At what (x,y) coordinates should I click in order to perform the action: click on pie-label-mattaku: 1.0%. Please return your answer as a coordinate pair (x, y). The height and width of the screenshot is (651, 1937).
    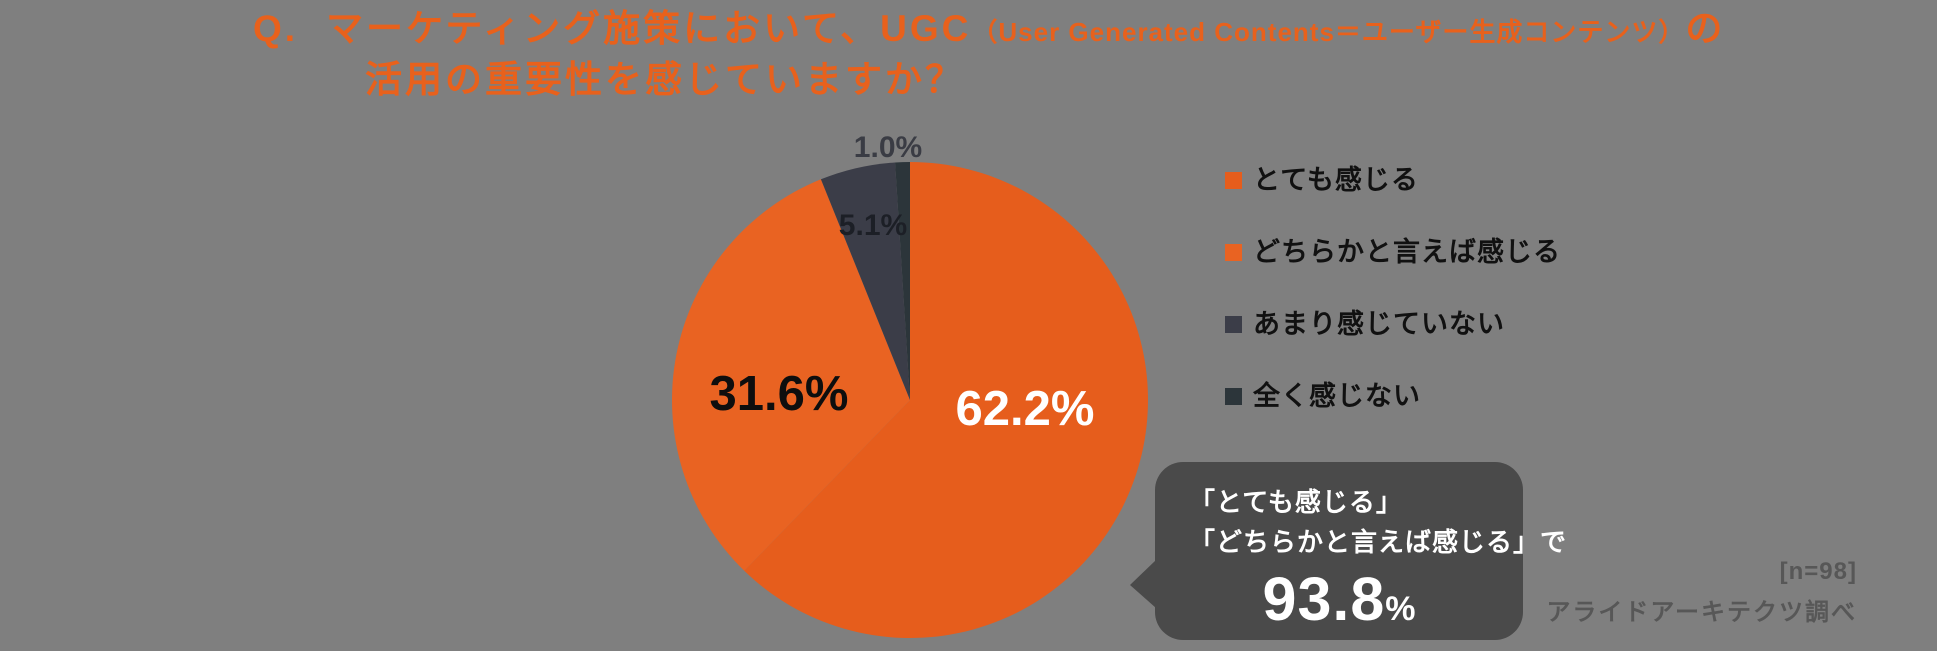
    Looking at the image, I should click on (888, 147).